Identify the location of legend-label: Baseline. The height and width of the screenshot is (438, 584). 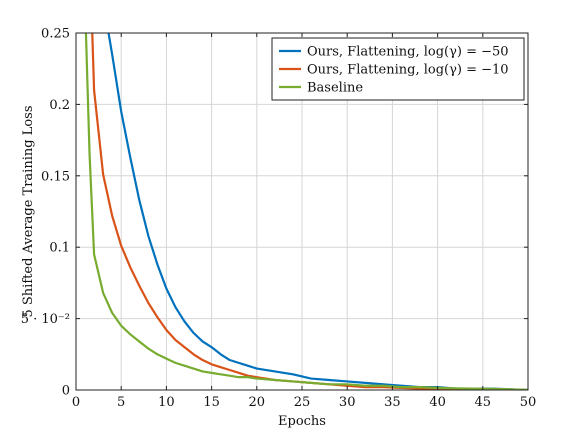
(335, 88).